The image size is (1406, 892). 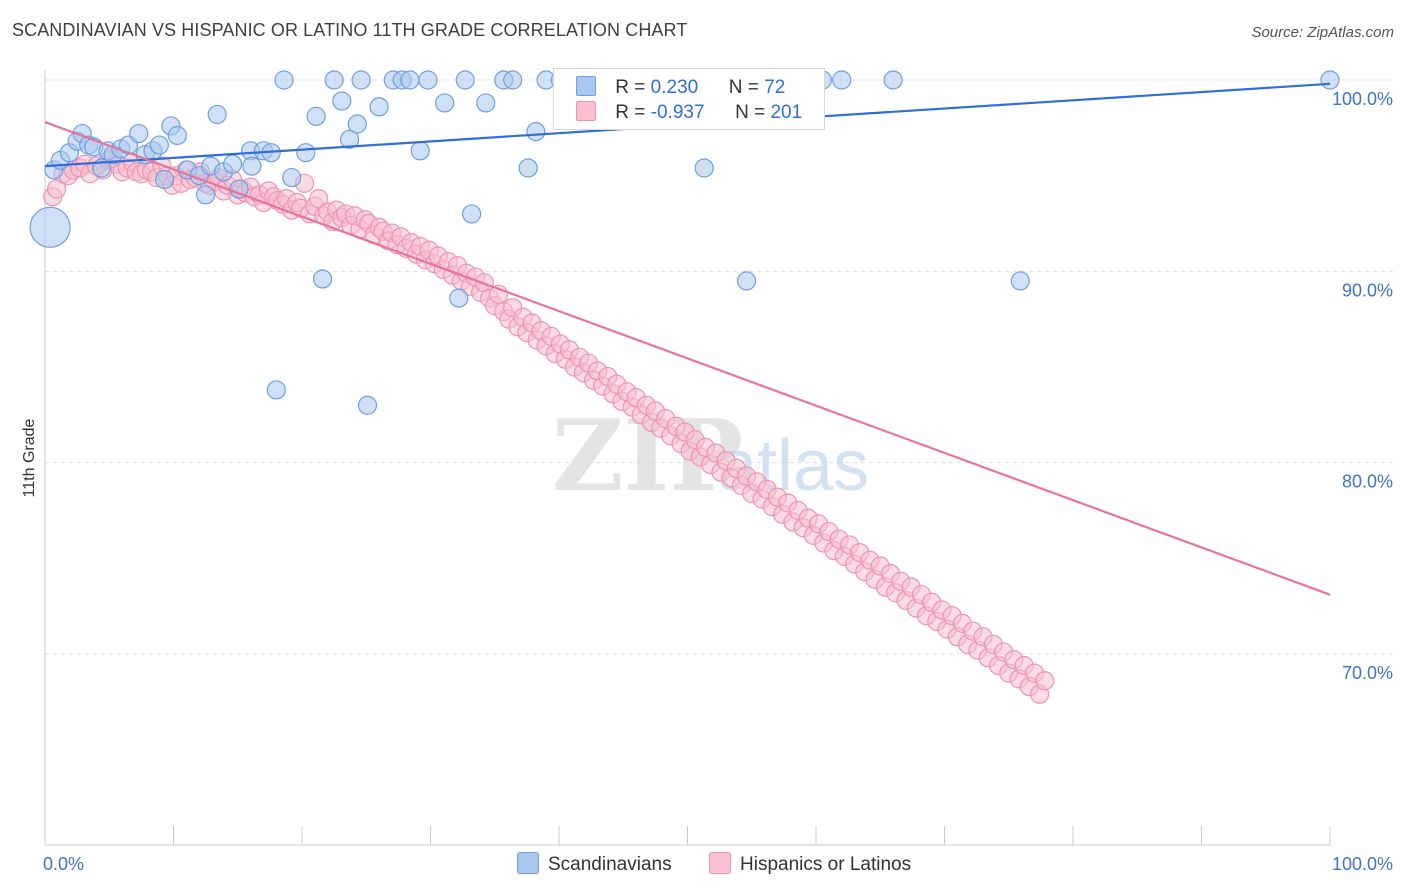 I want to click on y-tick-label: 80.0%, so click(x=1367, y=482).